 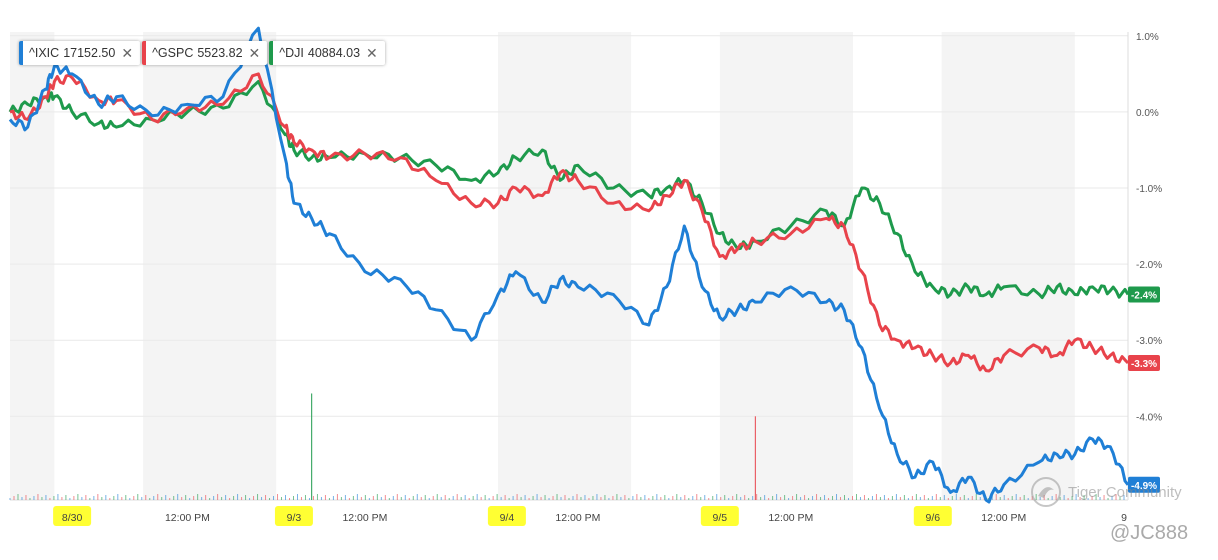 I want to click on x-tick-label: 9/4, so click(x=507, y=518).